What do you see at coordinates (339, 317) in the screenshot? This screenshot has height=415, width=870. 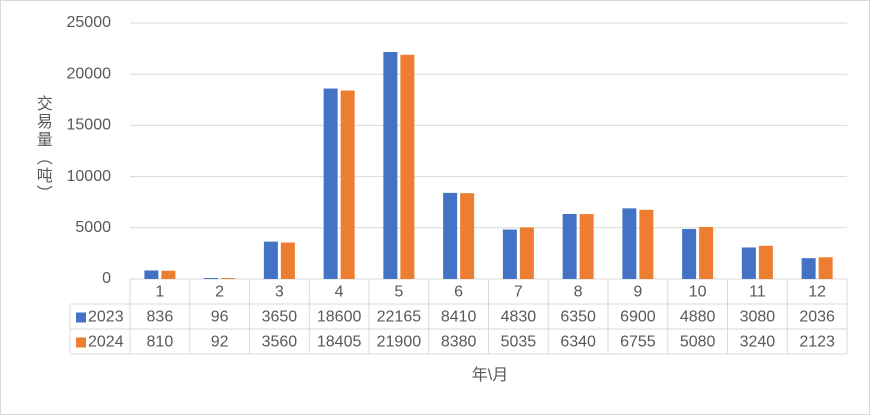 I see `table-value: 18600` at bounding box center [339, 317].